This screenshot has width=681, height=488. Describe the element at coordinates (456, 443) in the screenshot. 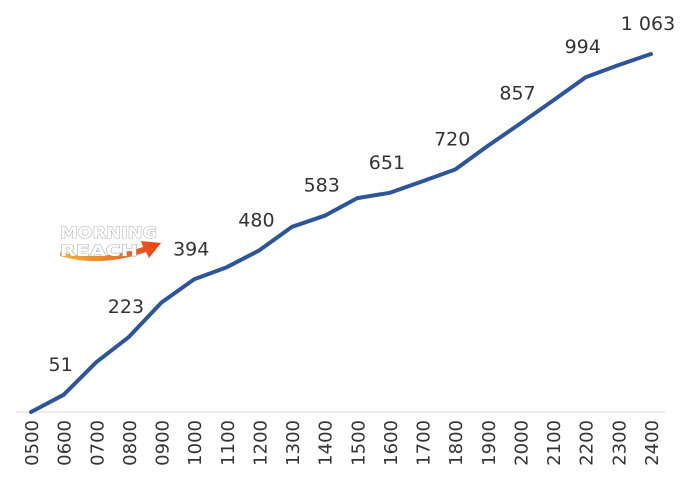

I see `x-tick-label: 1800` at that location.